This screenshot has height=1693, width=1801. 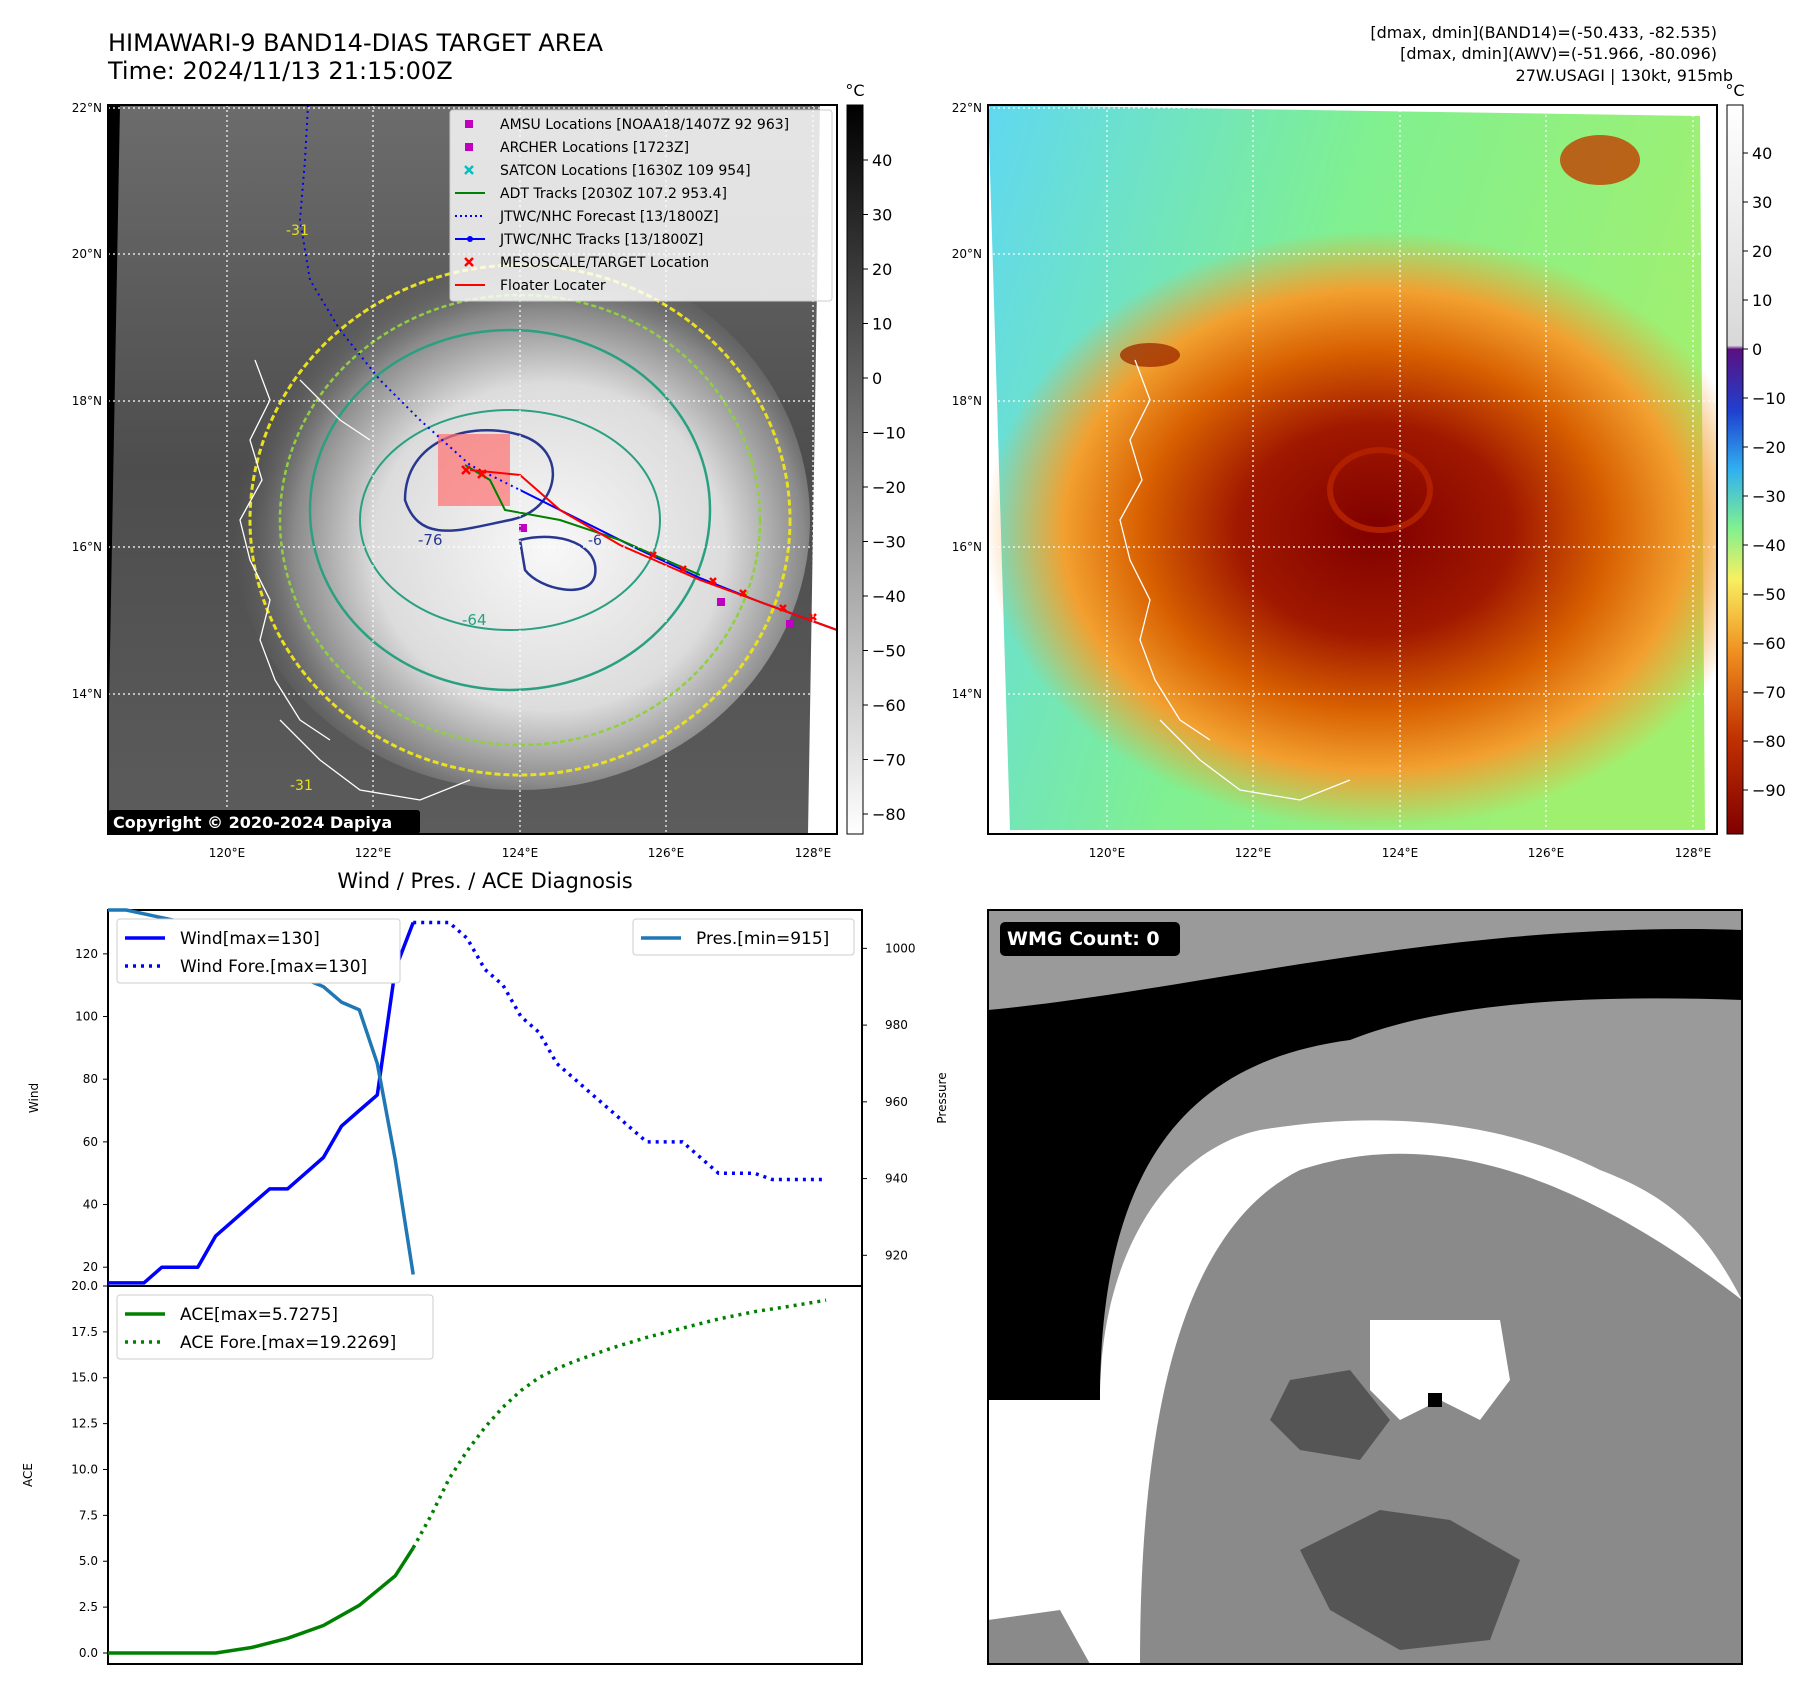 What do you see at coordinates (1380, 490) in the screenshot?
I see `awv-eye-ring` at bounding box center [1380, 490].